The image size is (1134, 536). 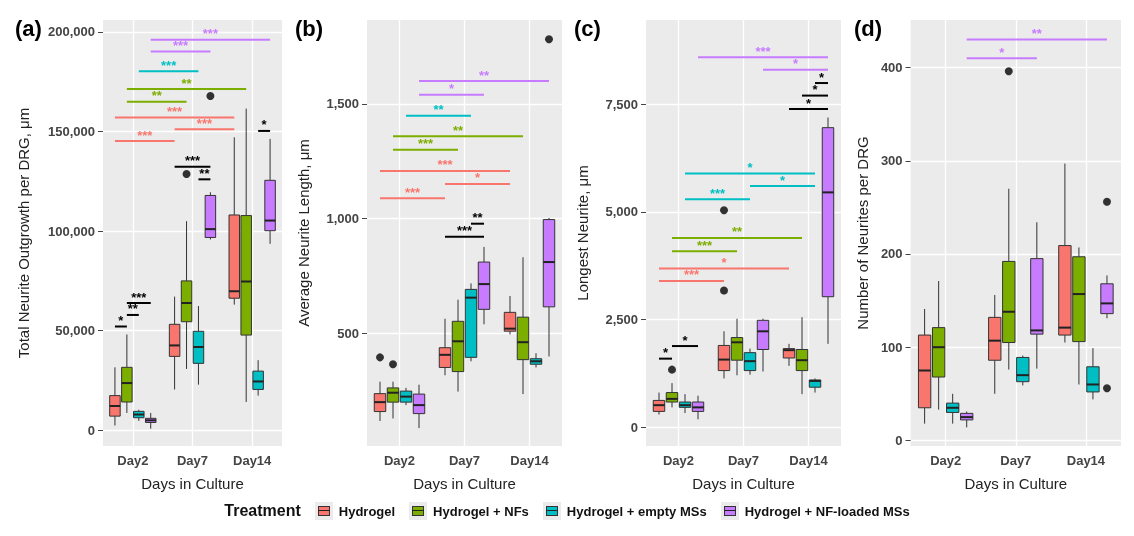 What do you see at coordinates (262, 511) in the screenshot?
I see `legend-title: Treatment` at bounding box center [262, 511].